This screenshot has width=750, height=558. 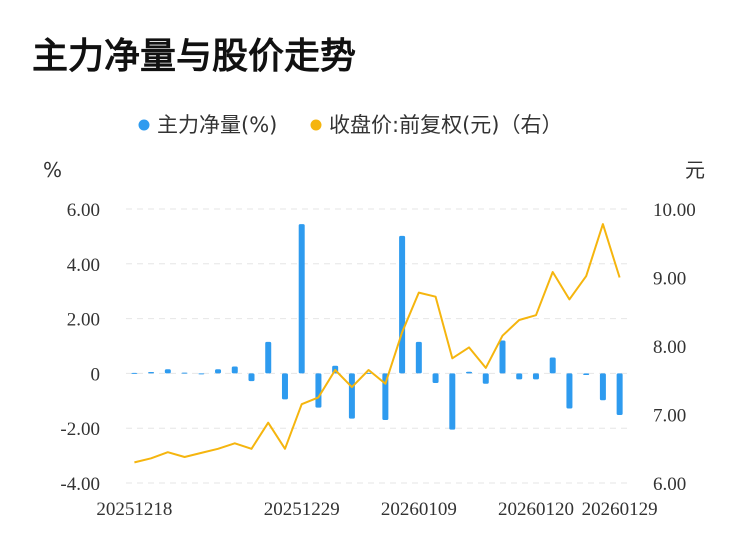 I want to click on legend-label-close-price: 收盘价:前复权(元)（右）, so click(x=445, y=125).